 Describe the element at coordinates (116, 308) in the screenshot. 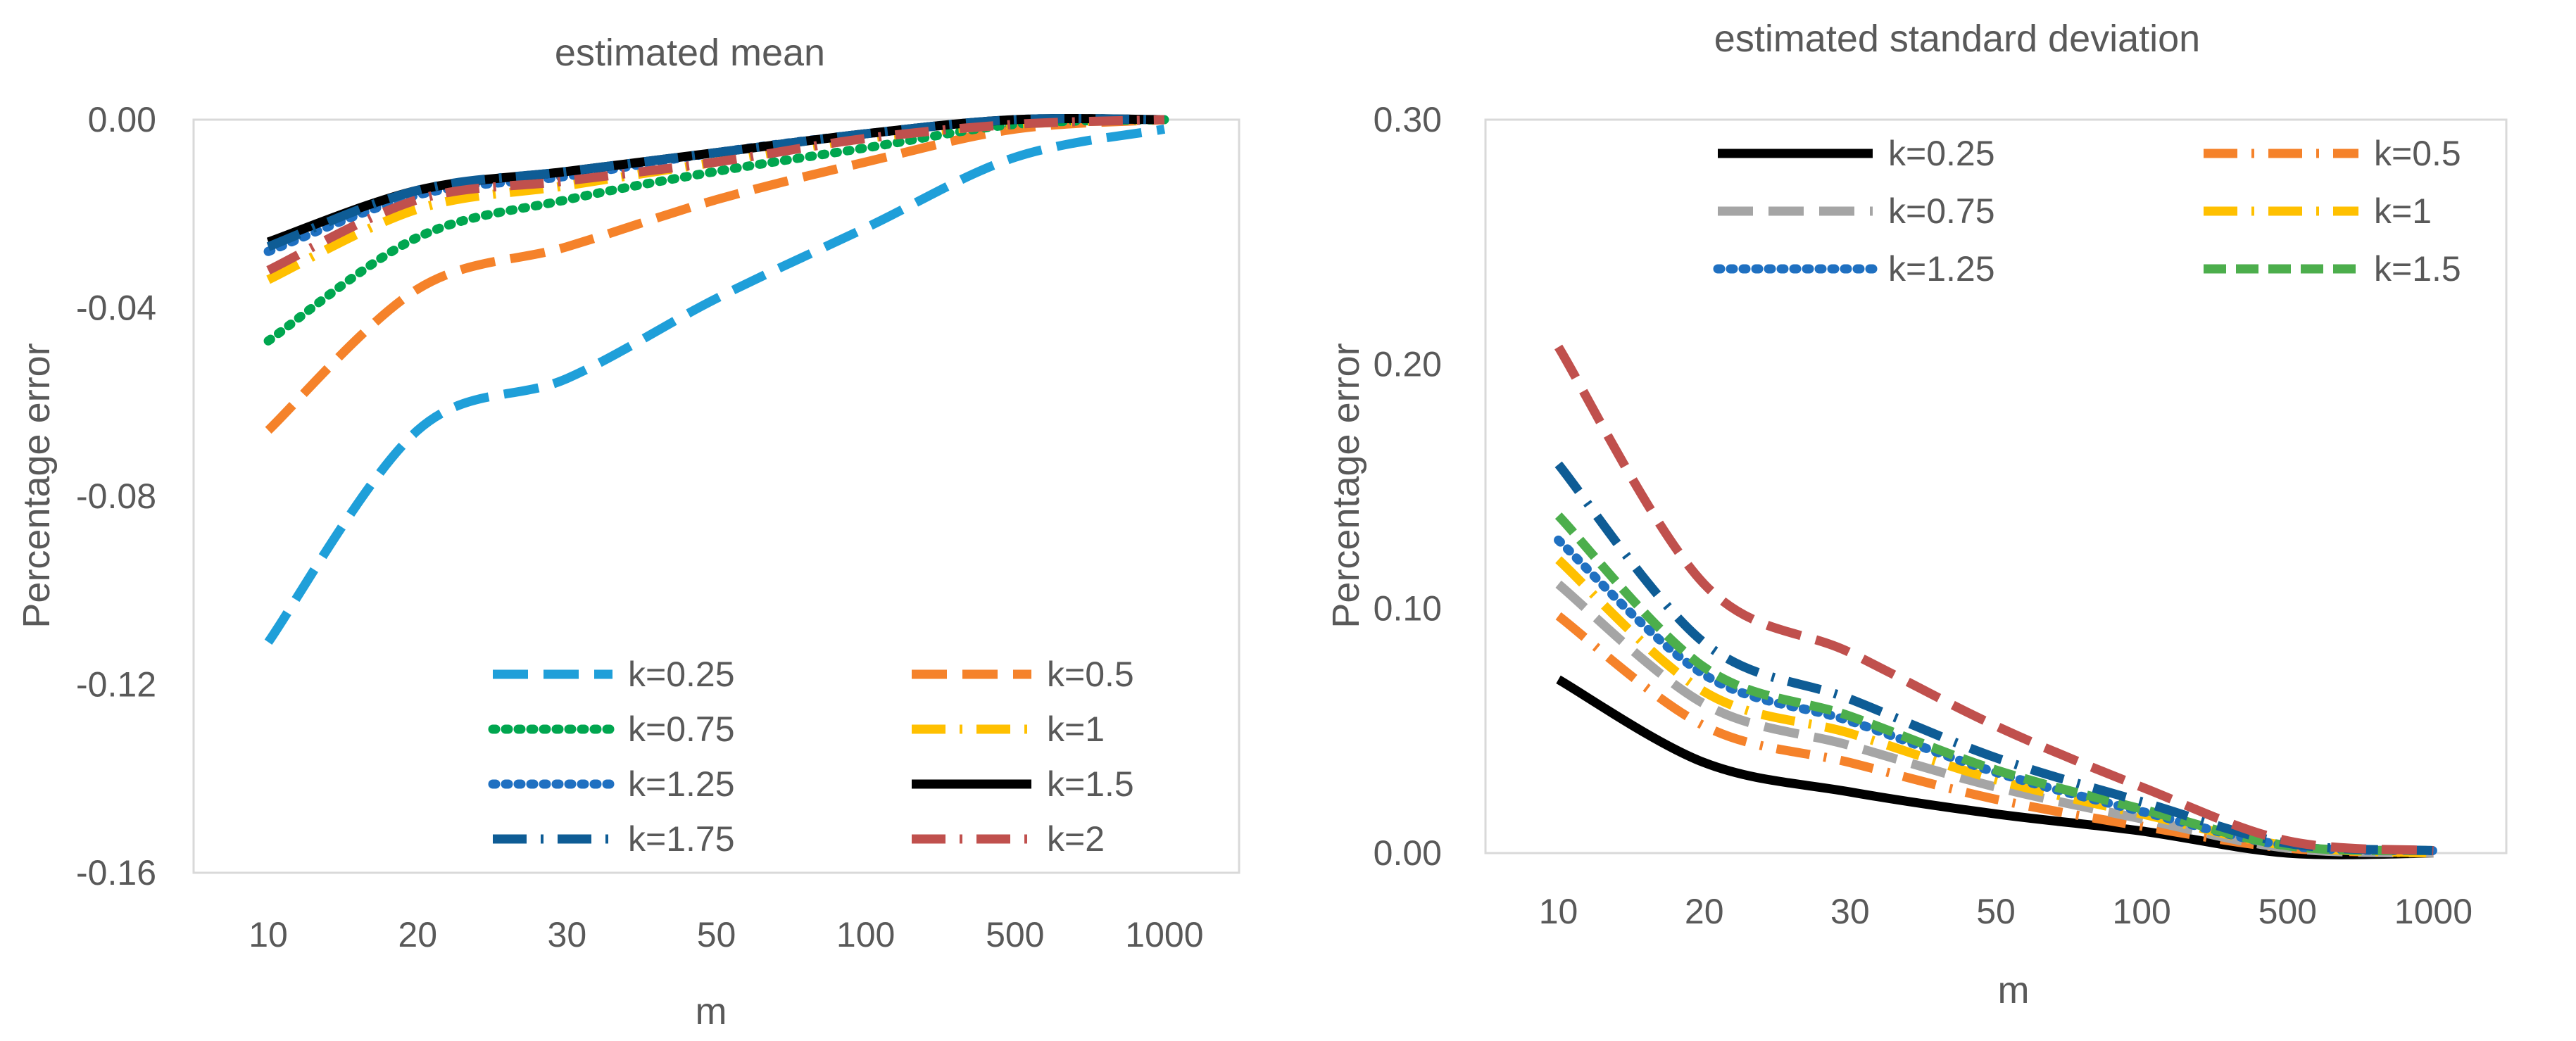

I see `y-tick-label: -0.04` at that location.